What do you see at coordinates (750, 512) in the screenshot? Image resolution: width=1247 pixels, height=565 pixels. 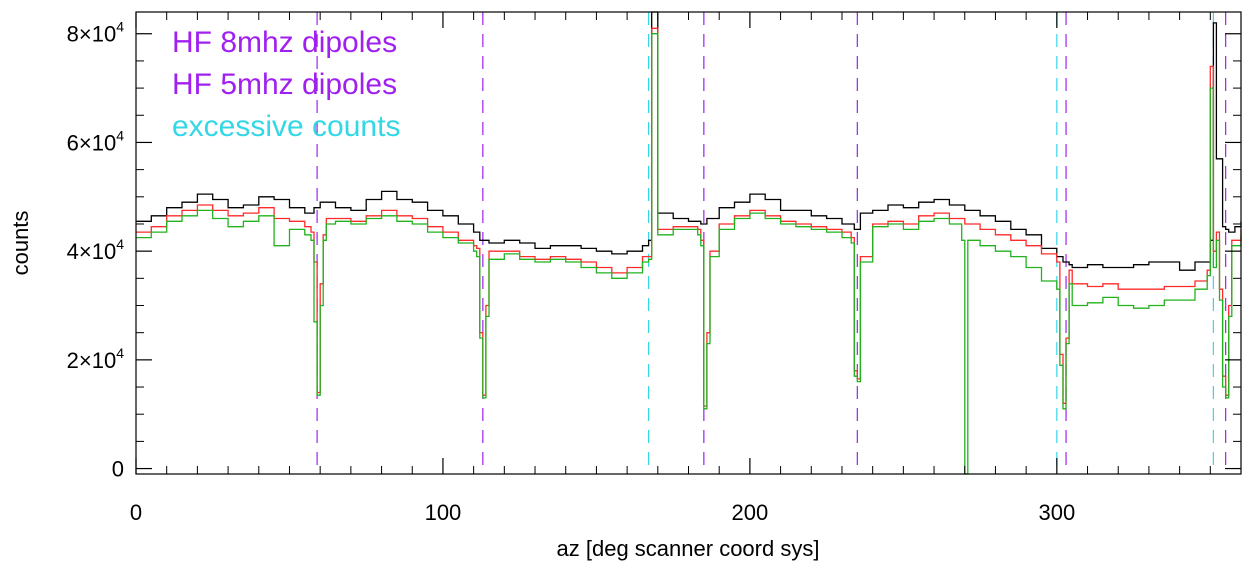 I see `x-tick-label: 200` at bounding box center [750, 512].